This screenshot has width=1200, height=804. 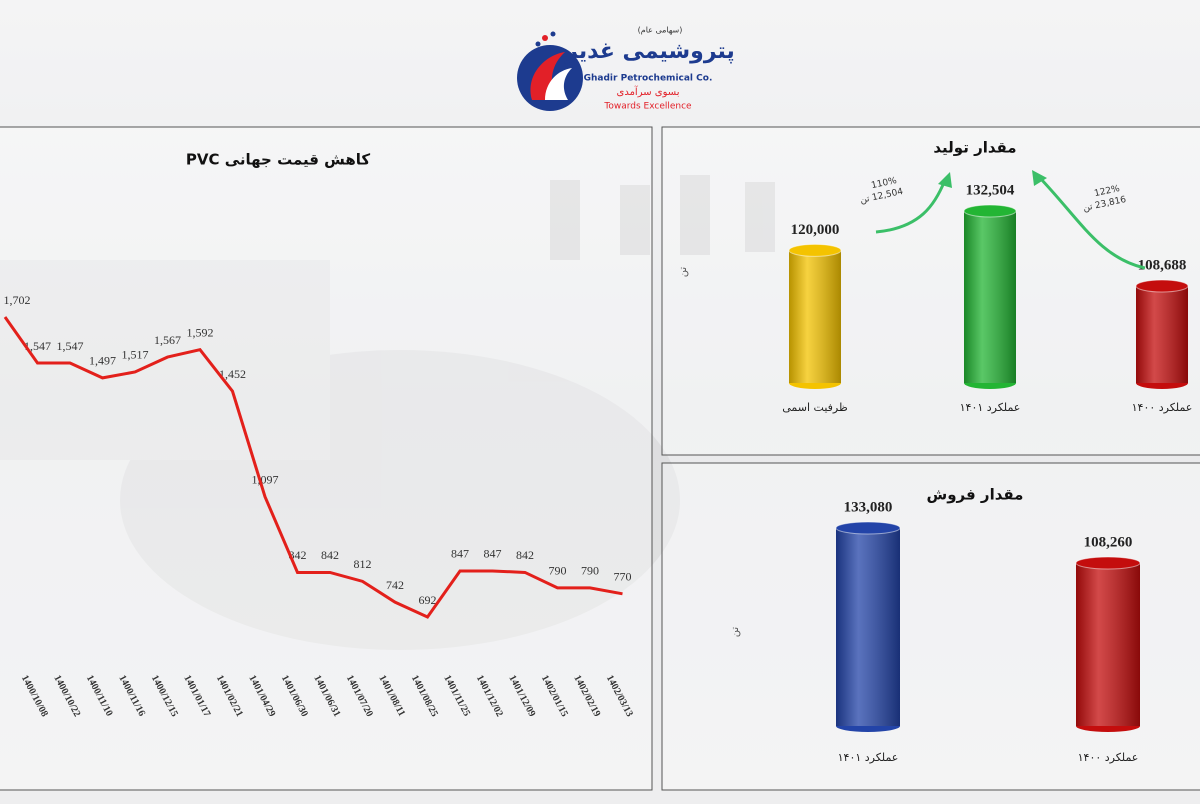 I want to click on slogan-en: Towards Excellence, so click(x=647, y=107).